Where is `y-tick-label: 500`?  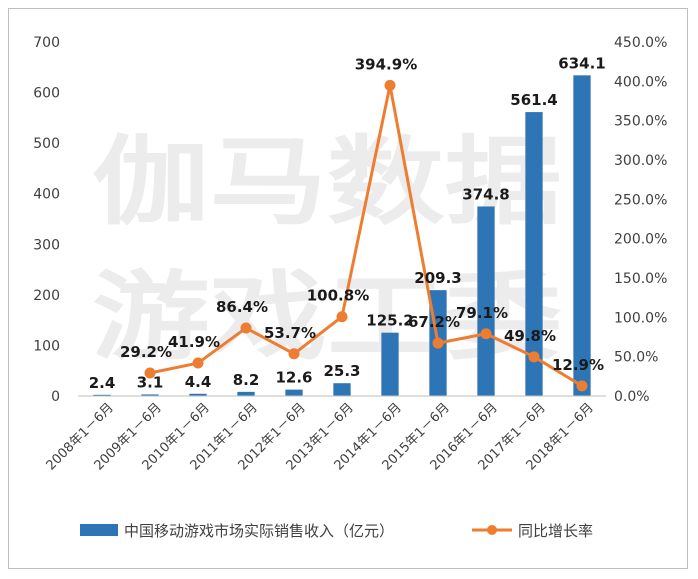 y-tick-label: 500 is located at coordinates (46, 144).